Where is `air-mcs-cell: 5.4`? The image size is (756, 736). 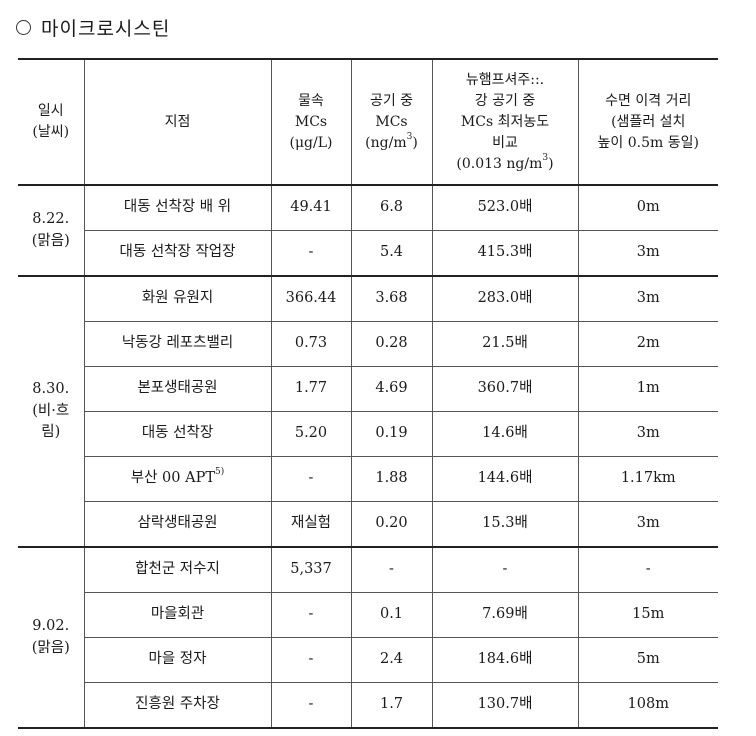
air-mcs-cell: 5.4 is located at coordinates (391, 253).